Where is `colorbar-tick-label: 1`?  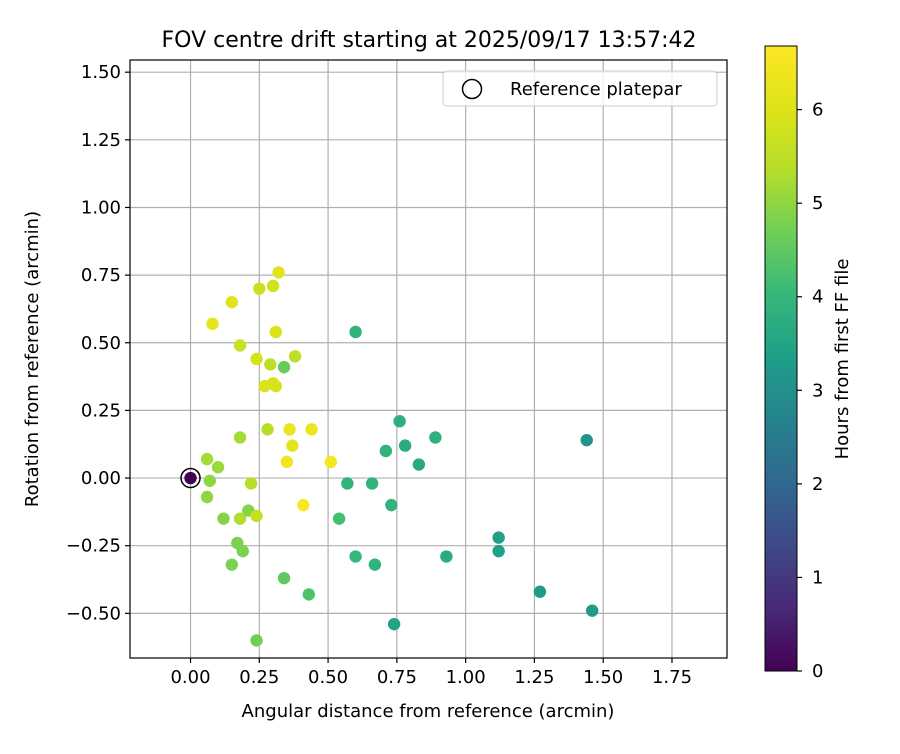 colorbar-tick-label: 1 is located at coordinates (817, 577).